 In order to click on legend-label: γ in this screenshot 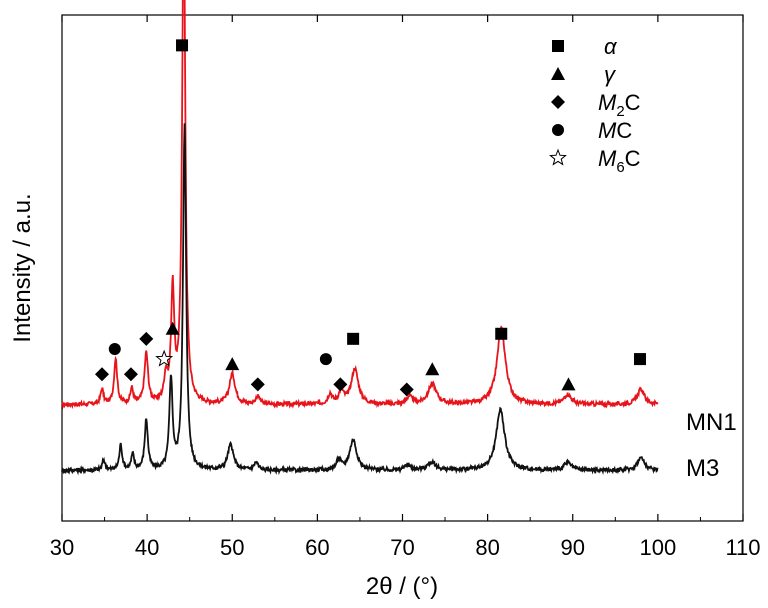, I will do `click(610, 74)`.